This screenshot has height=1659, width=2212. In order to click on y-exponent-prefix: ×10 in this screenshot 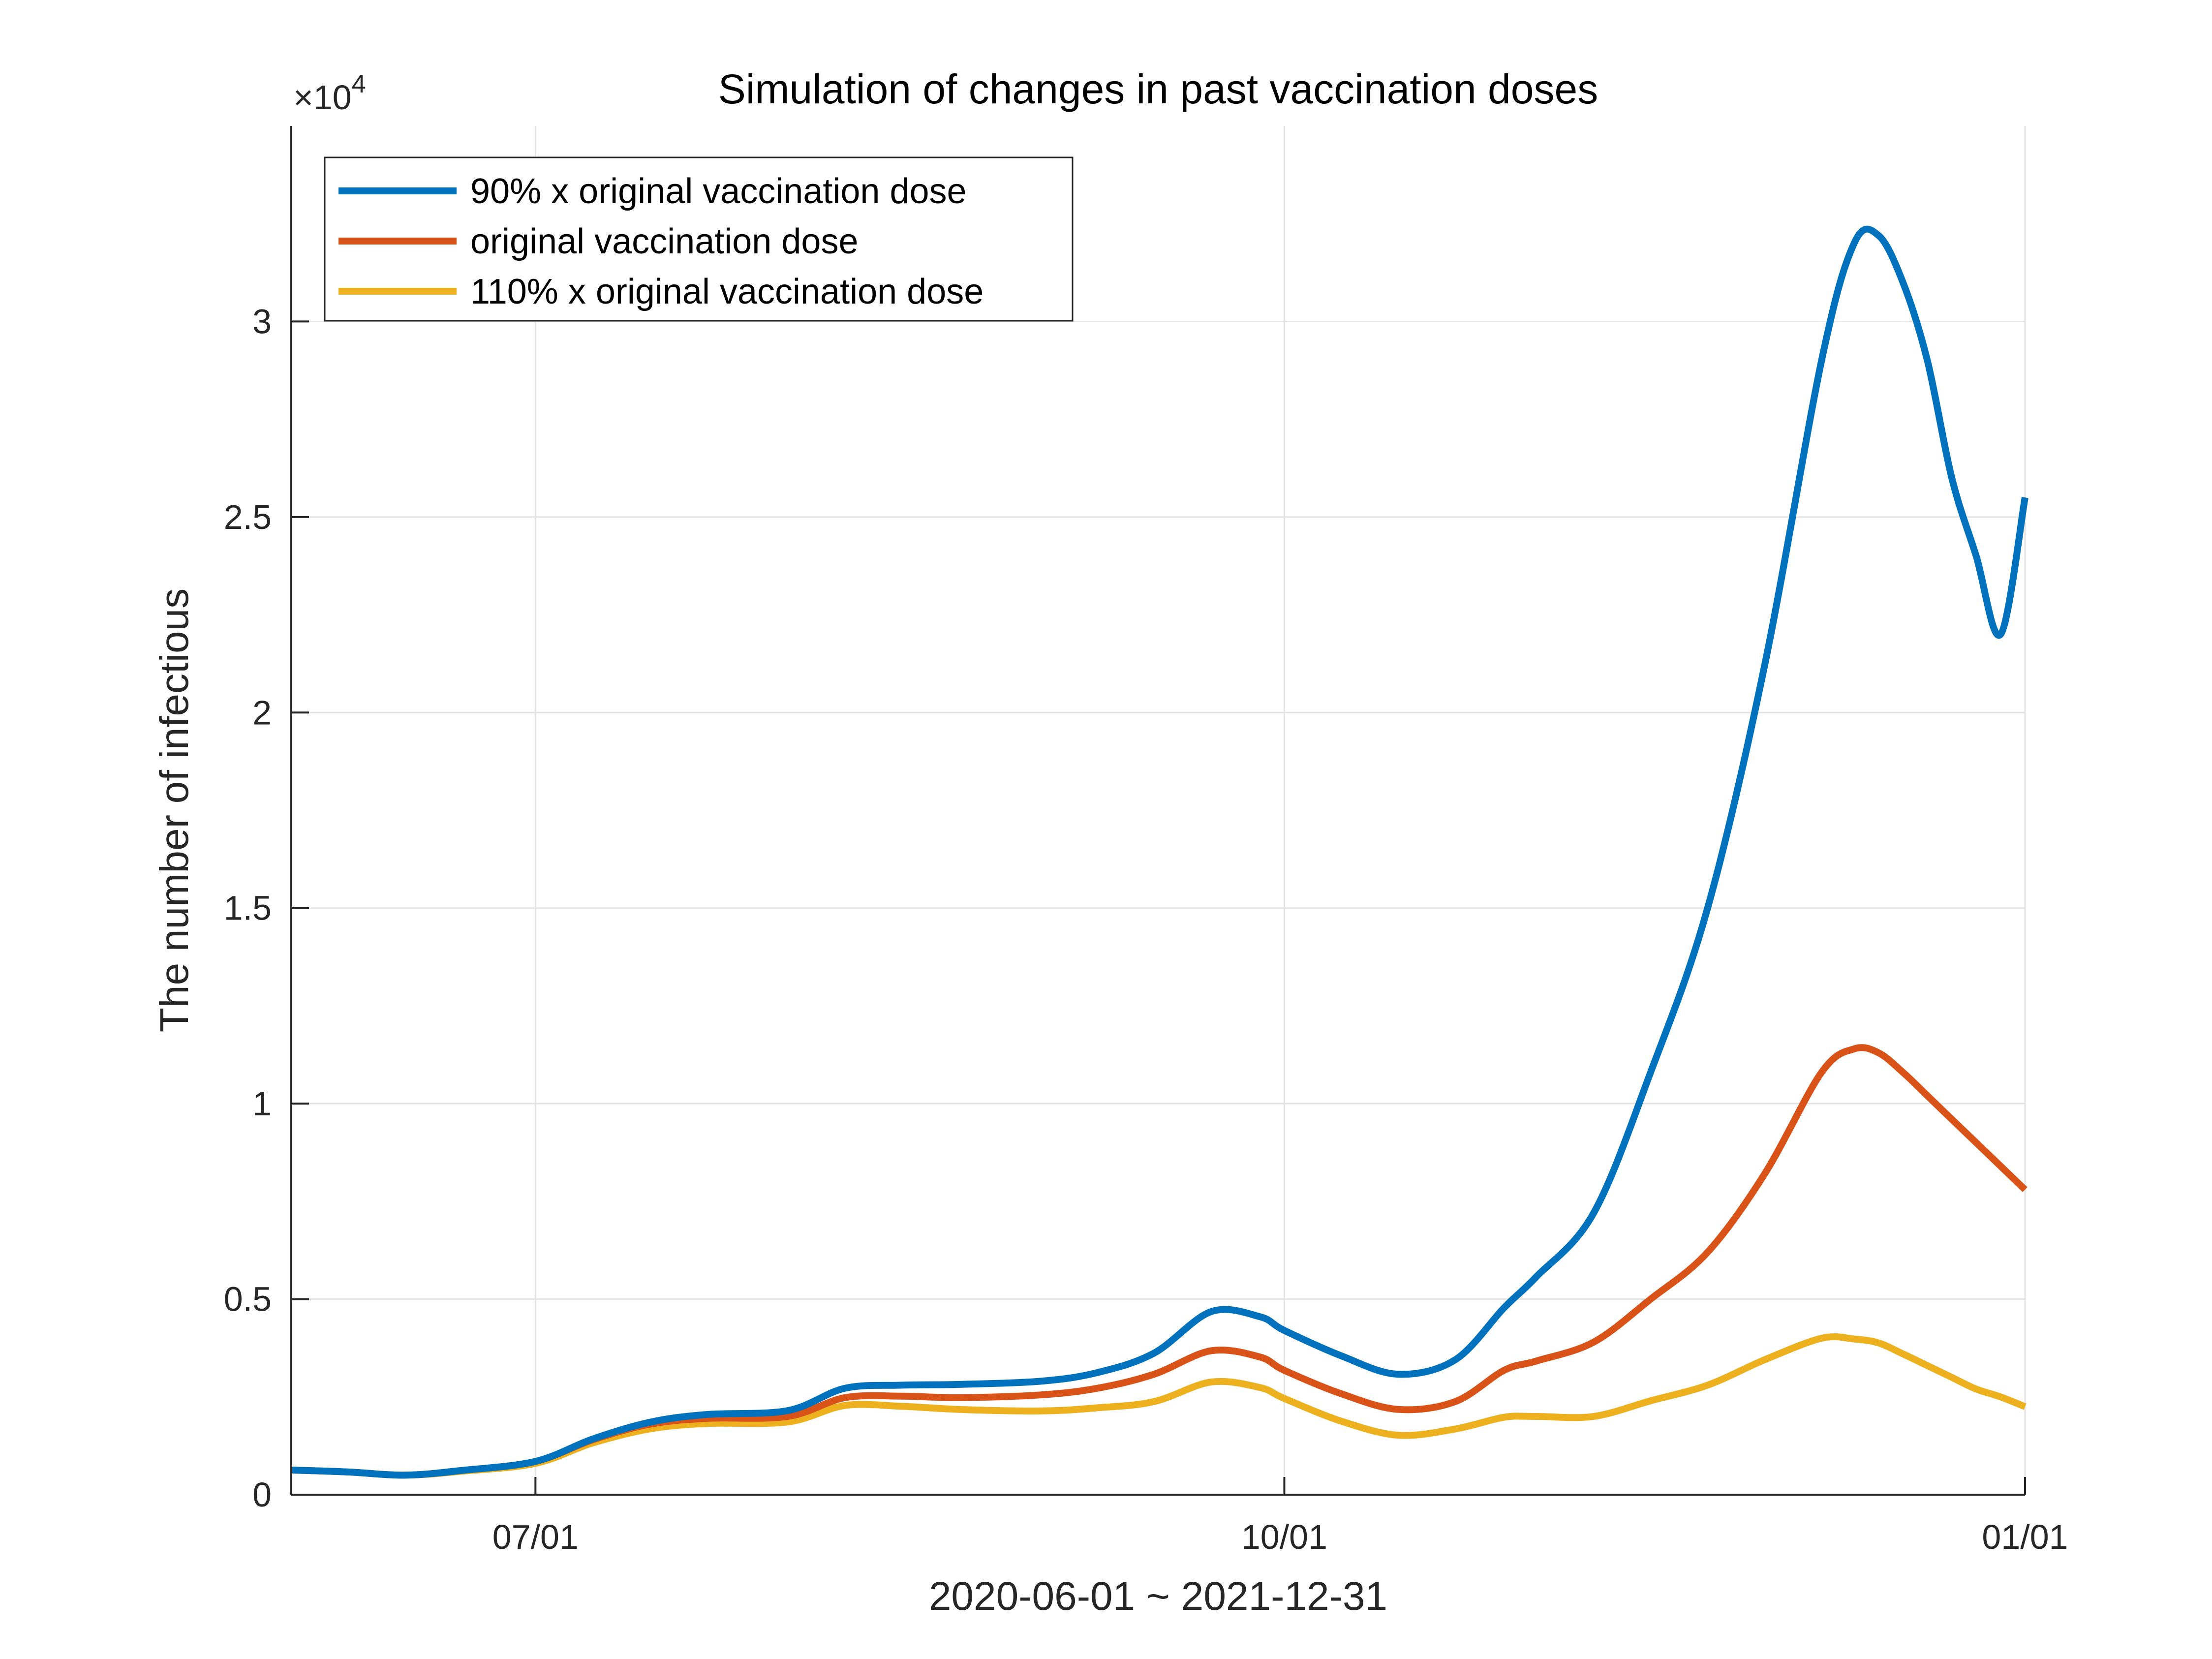, I will do `click(322, 97)`.